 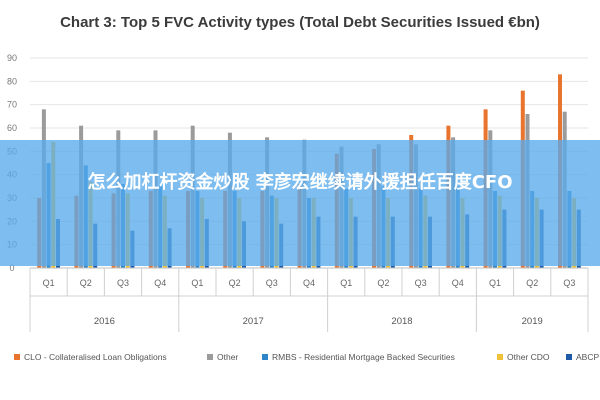 What do you see at coordinates (11, 268) in the screenshot?
I see `y-tick-label: 0` at bounding box center [11, 268].